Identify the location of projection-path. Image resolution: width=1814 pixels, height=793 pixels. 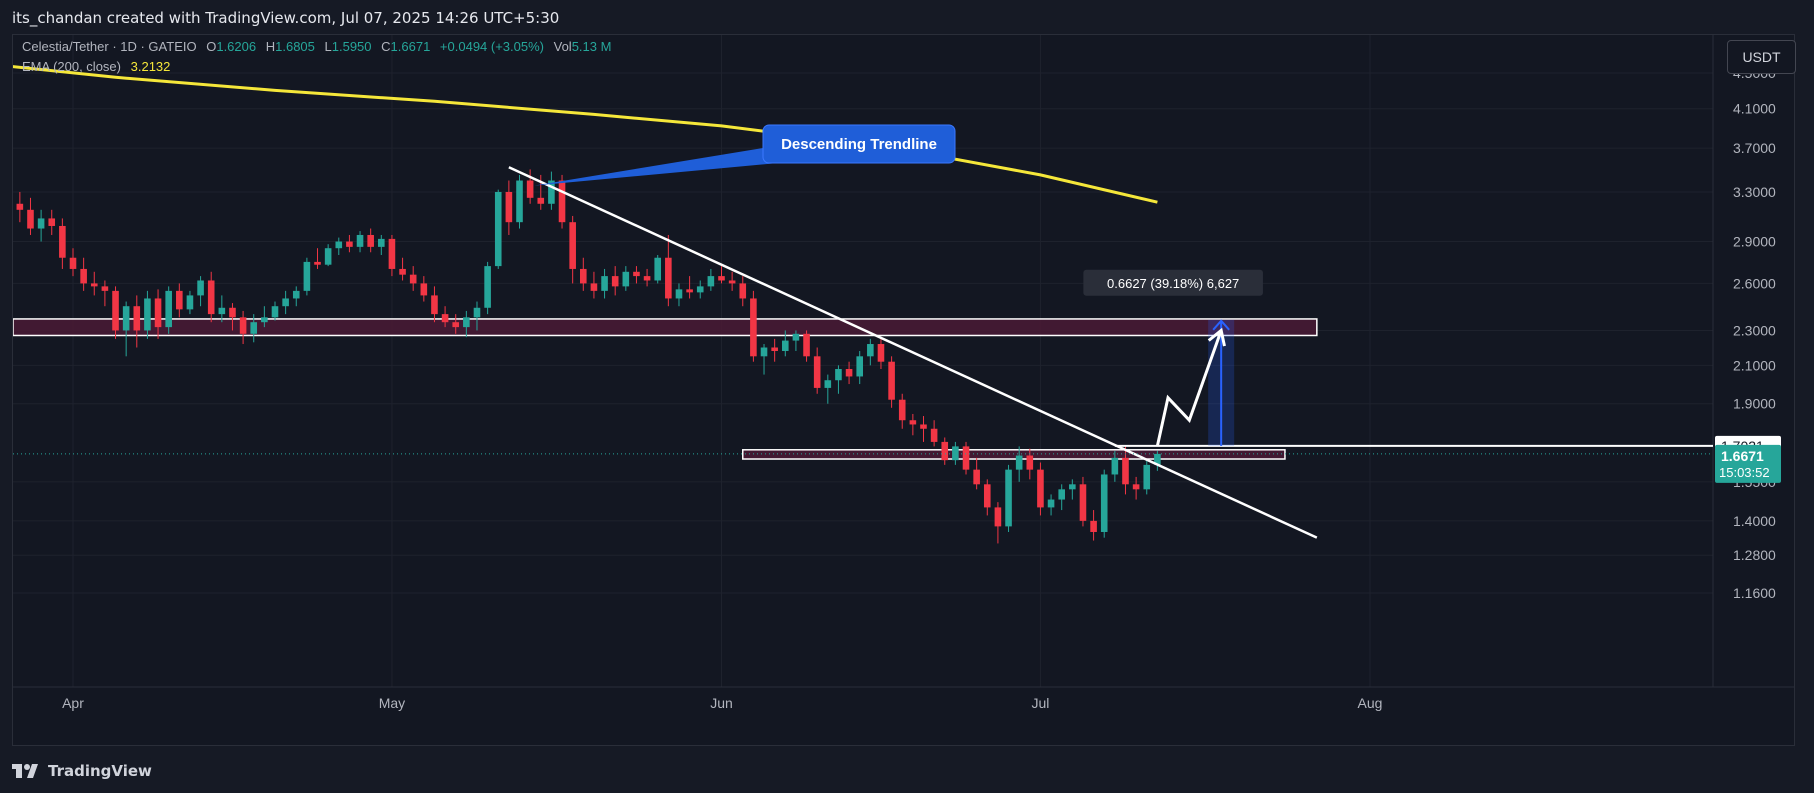
(1189, 388).